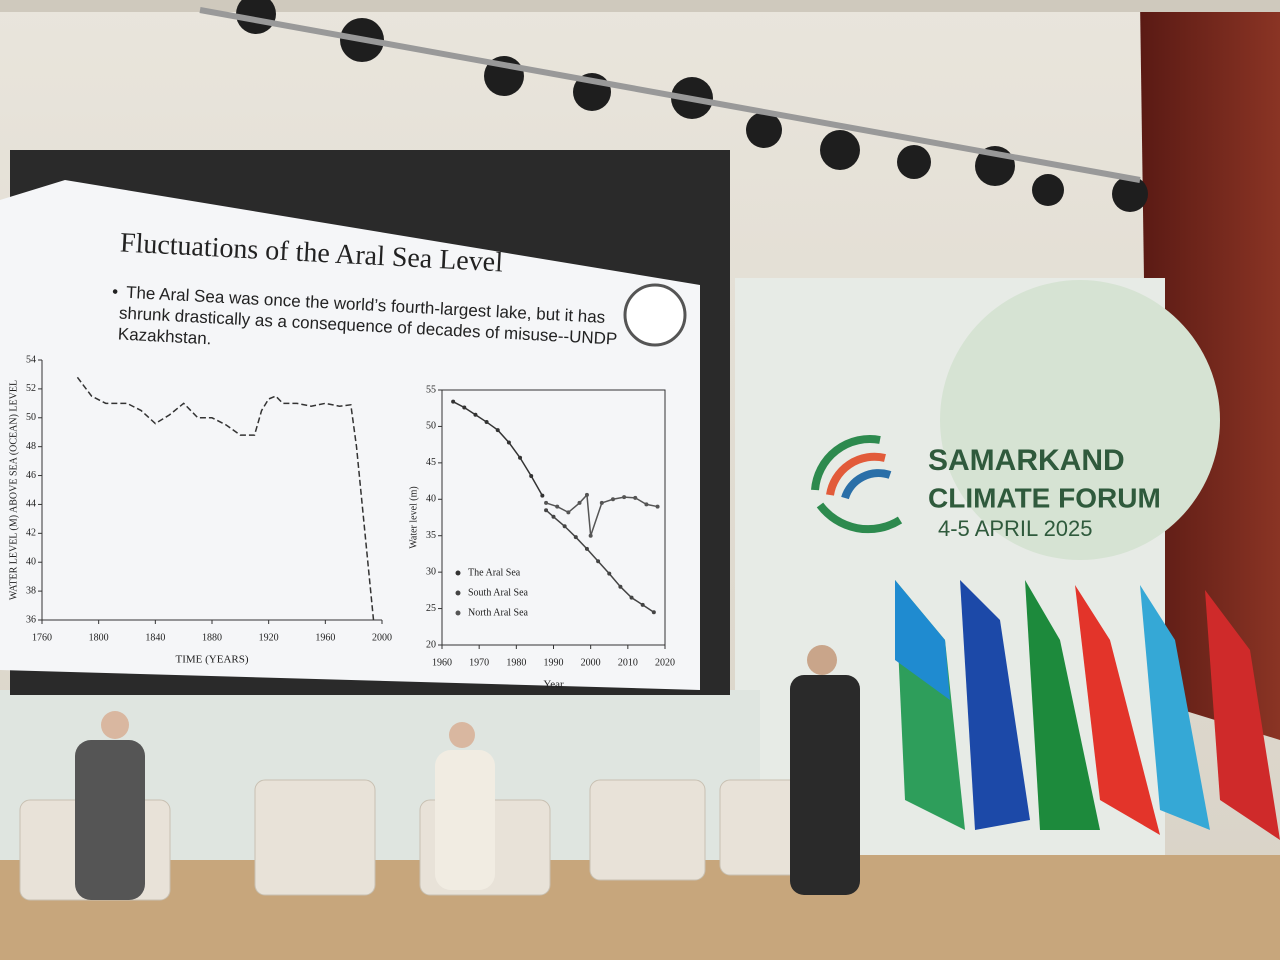 The height and width of the screenshot is (965, 1280). Describe the element at coordinates (431, 462) in the screenshot. I see `y-tick-label: 45` at that location.